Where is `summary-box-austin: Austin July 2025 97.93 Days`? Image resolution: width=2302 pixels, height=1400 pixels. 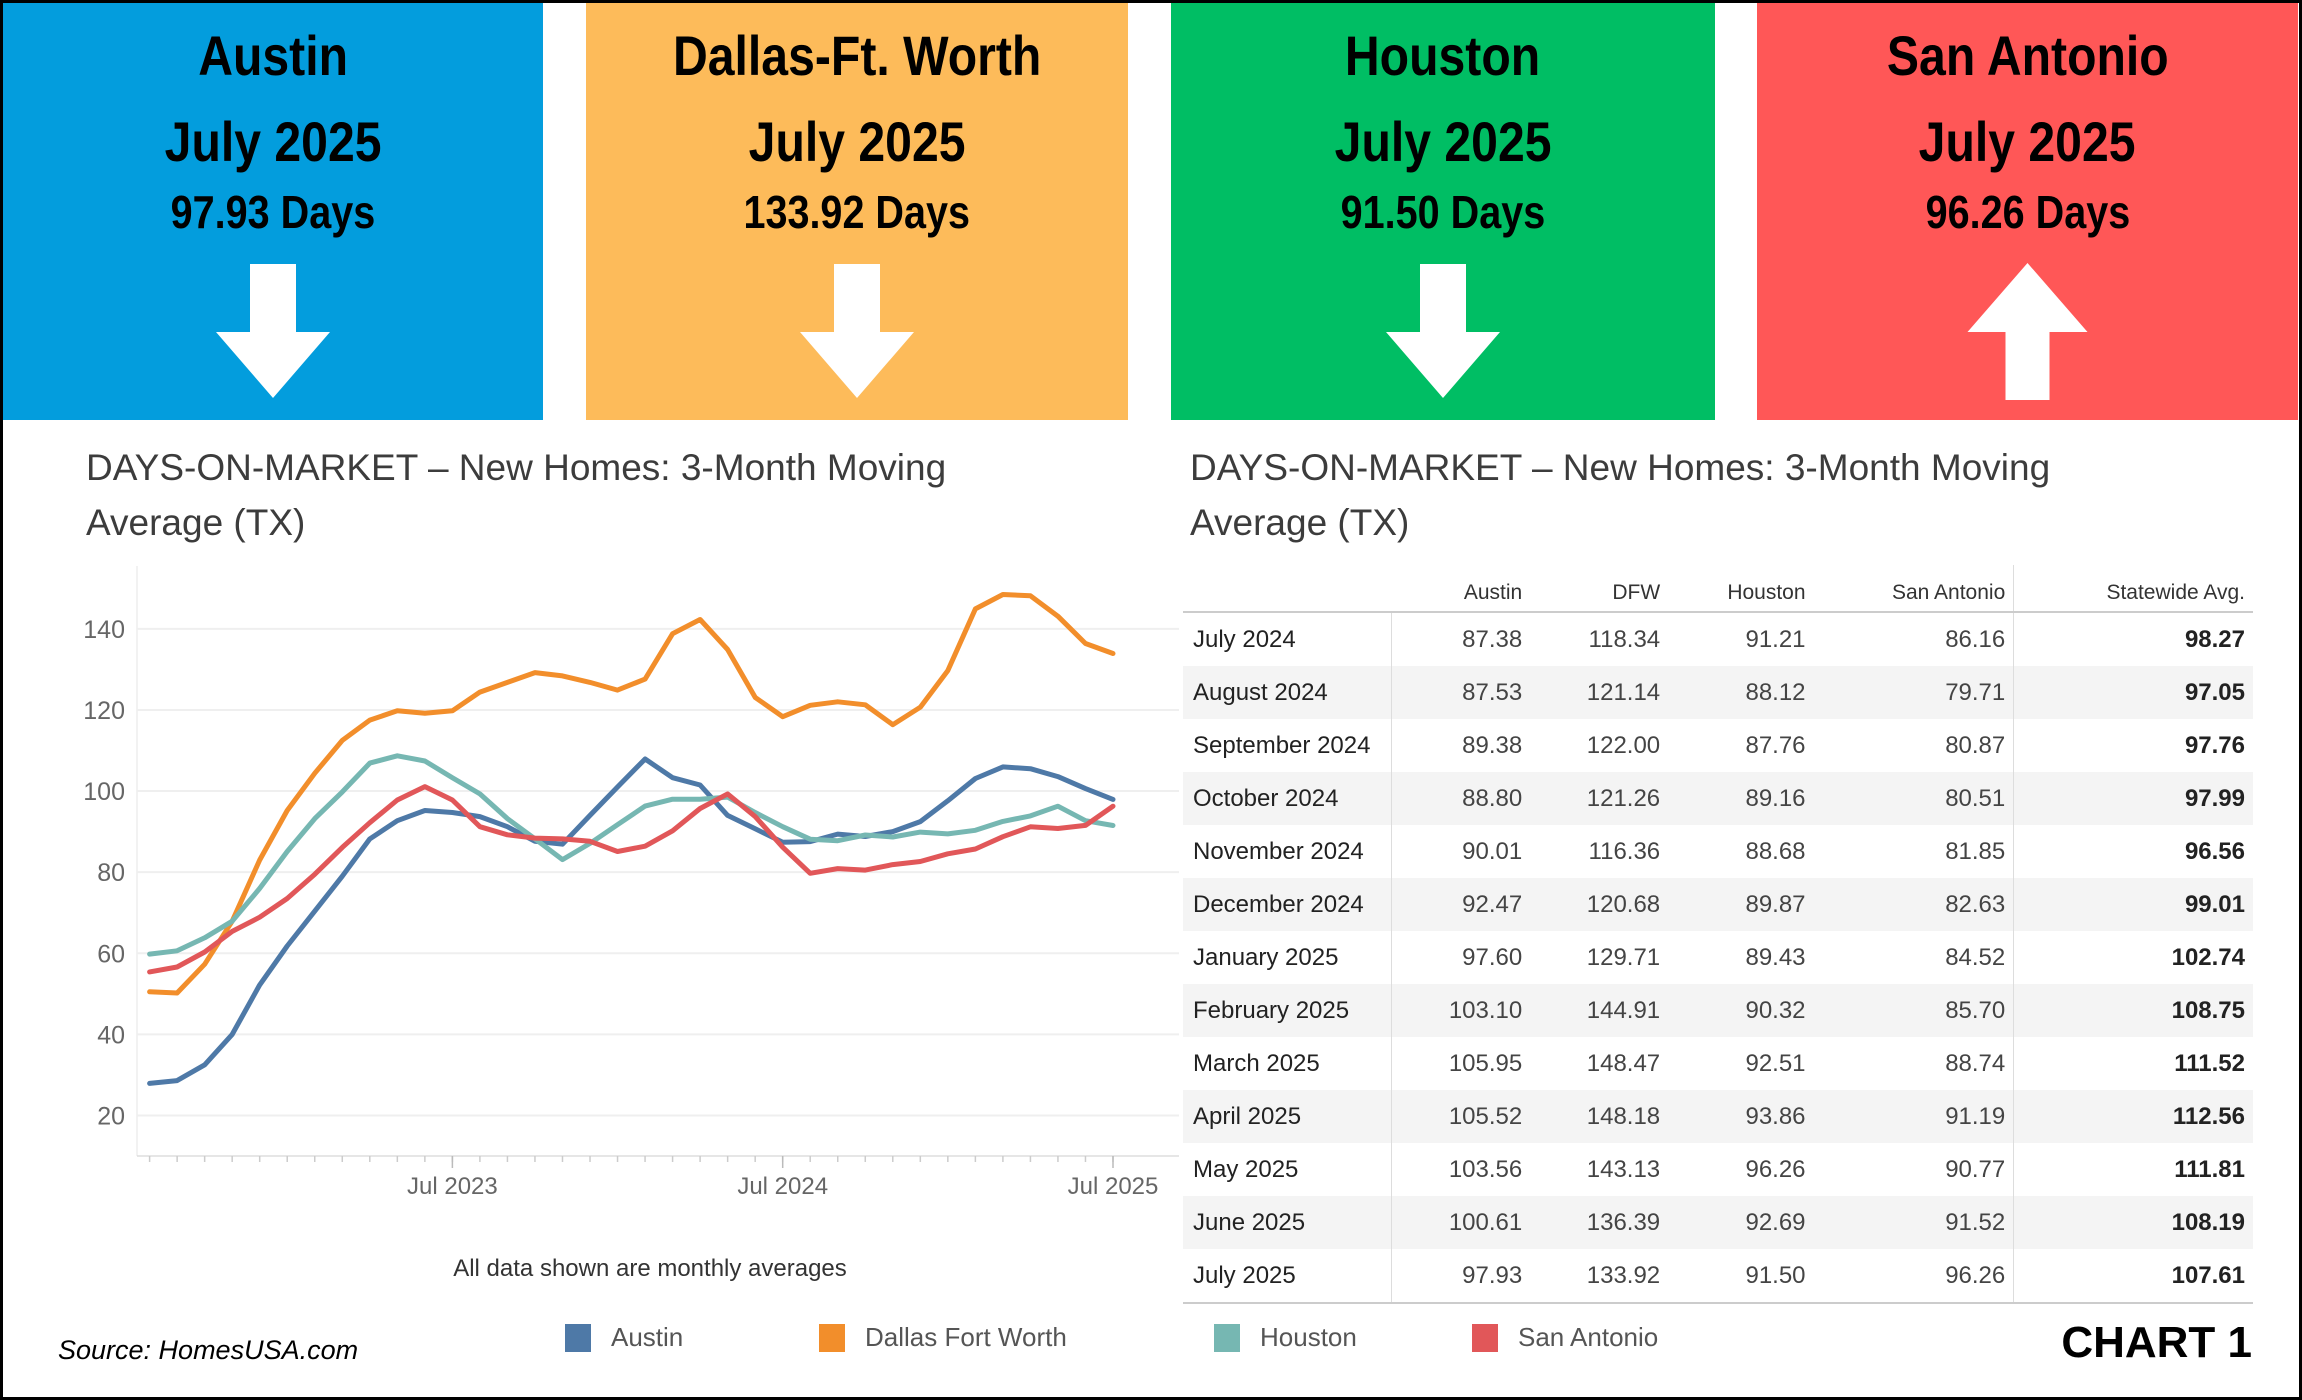 summary-box-austin: Austin July 2025 97.93 Days is located at coordinates (273, 211).